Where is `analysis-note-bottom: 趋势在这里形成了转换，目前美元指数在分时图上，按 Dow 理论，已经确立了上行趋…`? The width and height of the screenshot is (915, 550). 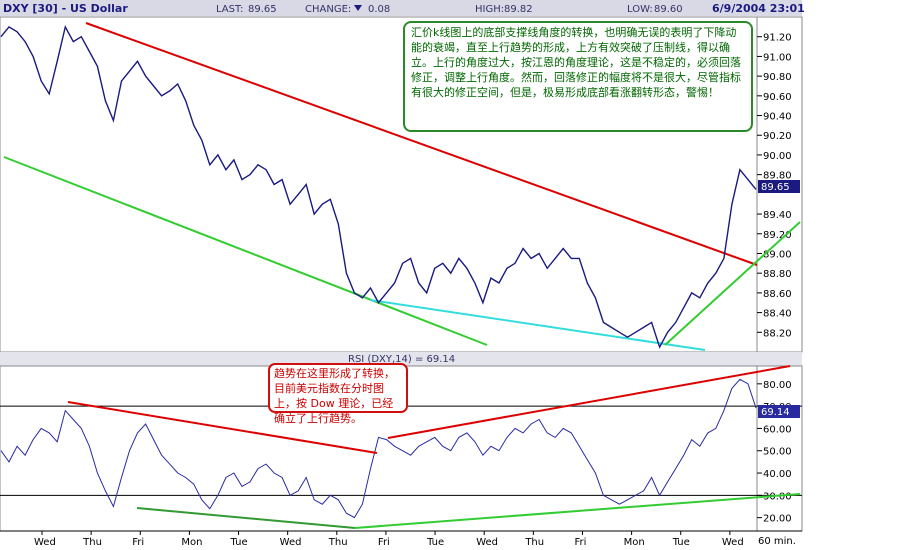
analysis-note-bottom: 趋势在这里形成了转换，目前美元指数在分时图上，按 Dow 理论，已经确立了上行趋… is located at coordinates (338, 394).